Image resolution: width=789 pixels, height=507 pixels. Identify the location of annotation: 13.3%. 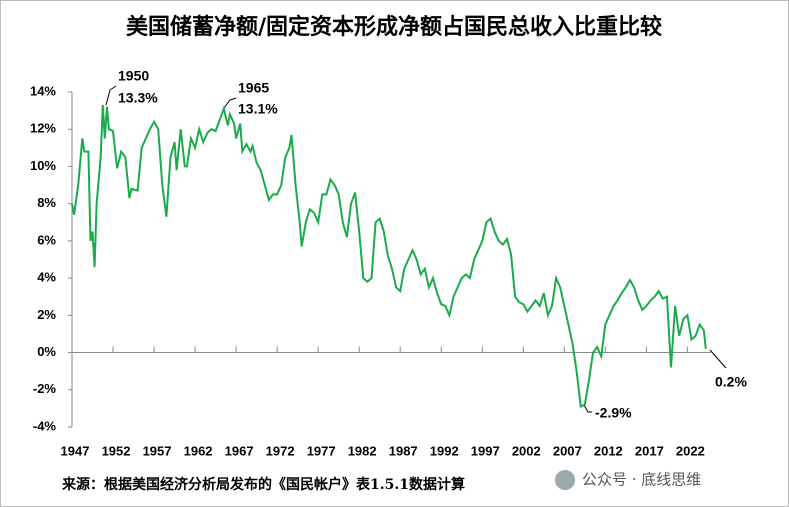
(138, 98).